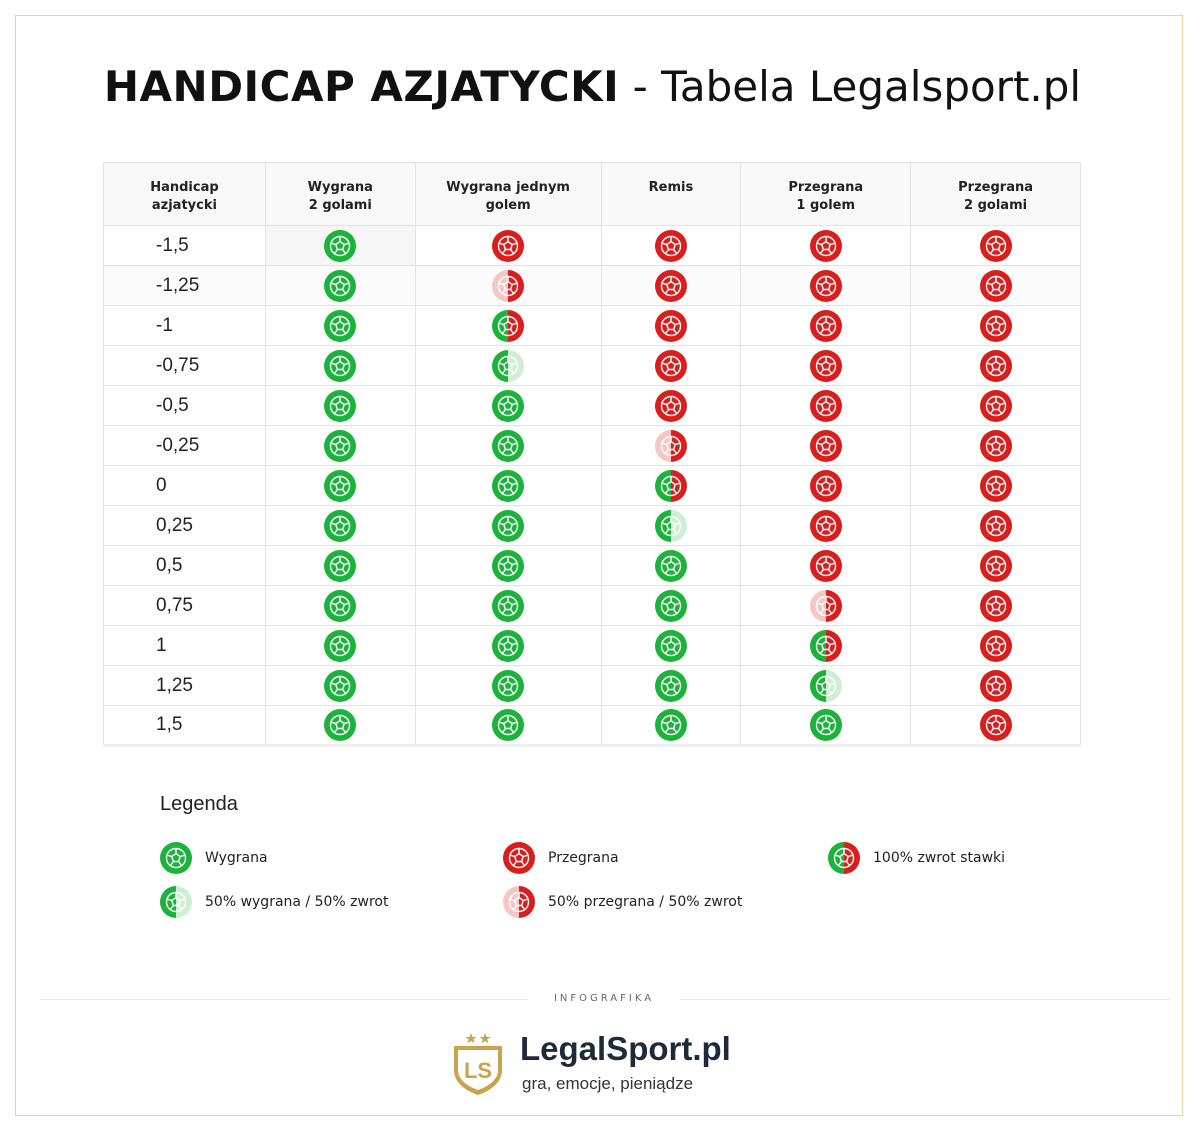  What do you see at coordinates (671, 187) in the screenshot?
I see `column-header-line1: Remis` at bounding box center [671, 187].